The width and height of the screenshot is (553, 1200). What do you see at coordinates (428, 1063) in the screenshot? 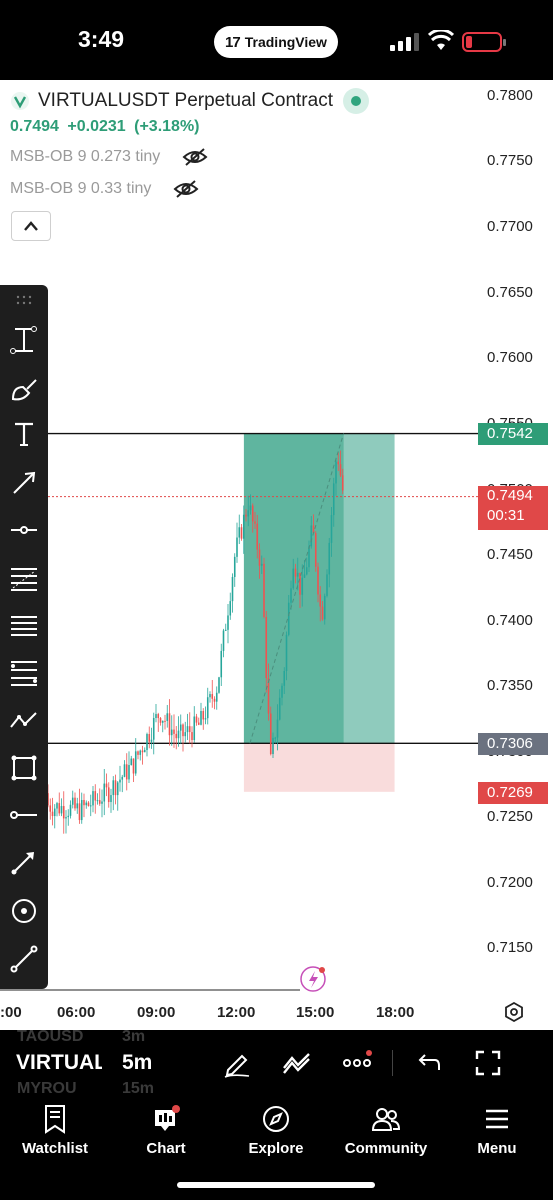
I see `undo-icon` at bounding box center [428, 1063].